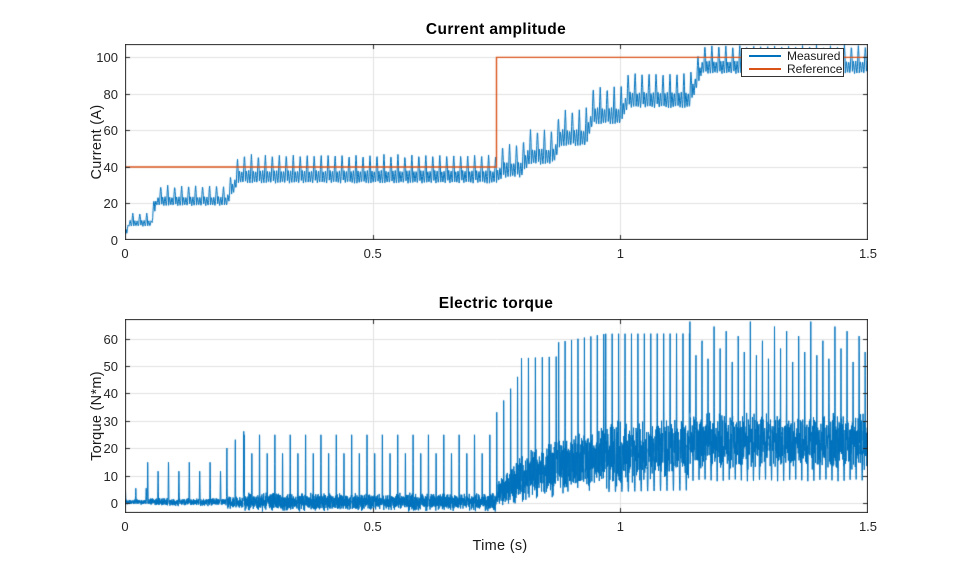  I want to click on y-tick-label: 80, so click(110, 94).